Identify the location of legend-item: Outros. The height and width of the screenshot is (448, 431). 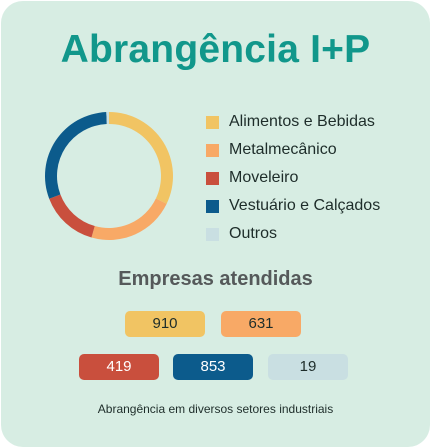
(293, 234).